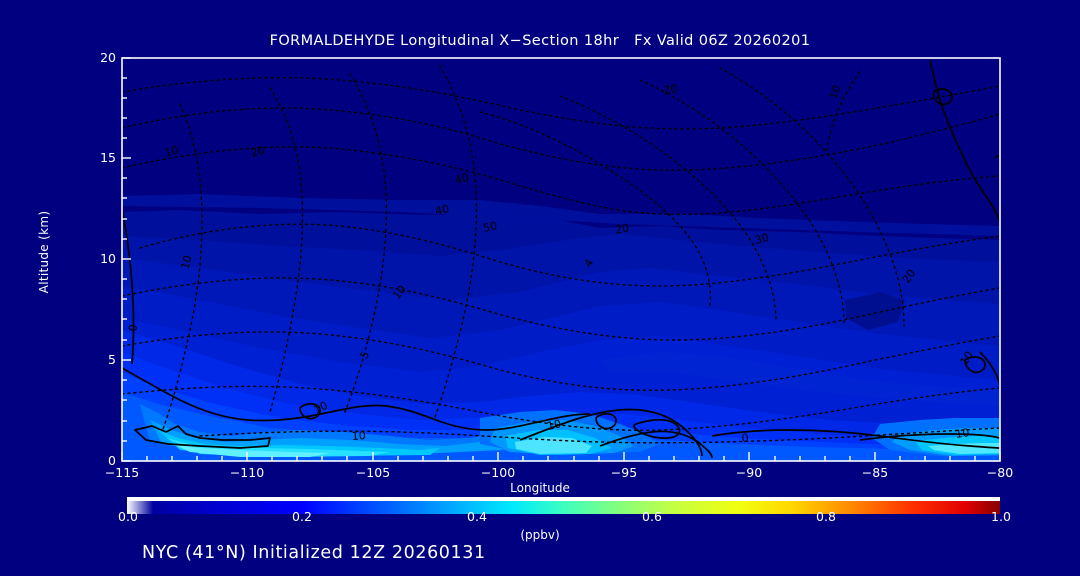 Image resolution: width=1080 pixels, height=576 pixels. What do you see at coordinates (108, 157) in the screenshot?
I see `y-tick-label: 15` at bounding box center [108, 157].